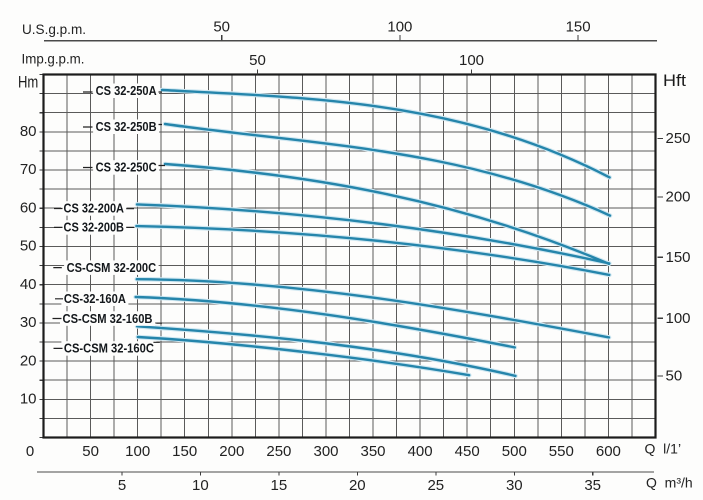 This screenshot has width=703, height=500. What do you see at coordinates (112, 268) in the screenshot?
I see `svg-text: CS-CSM 32-200C` at bounding box center [112, 268].